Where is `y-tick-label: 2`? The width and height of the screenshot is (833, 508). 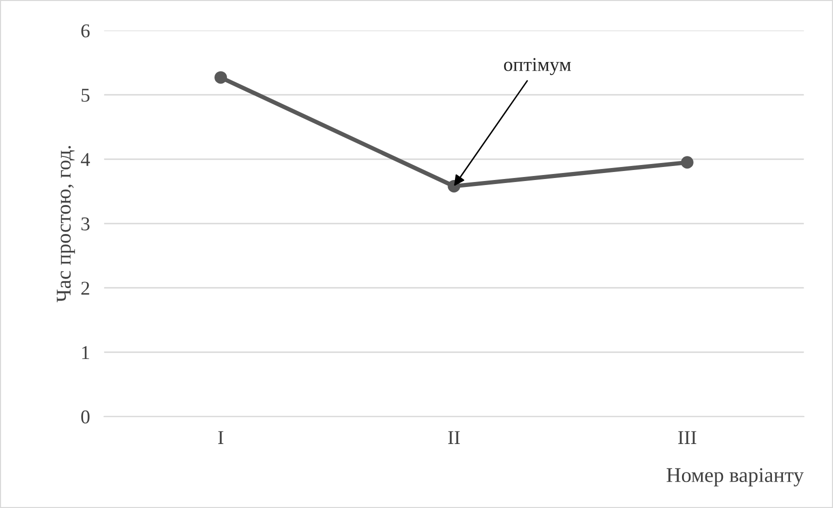
y-tick-label: 2 is located at coordinates (85, 288).